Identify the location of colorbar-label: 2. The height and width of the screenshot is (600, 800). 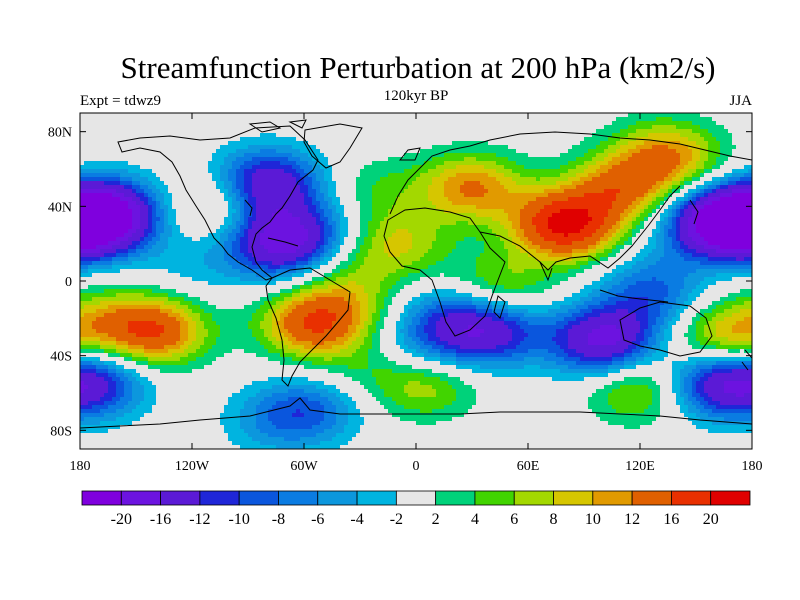
(436, 519).